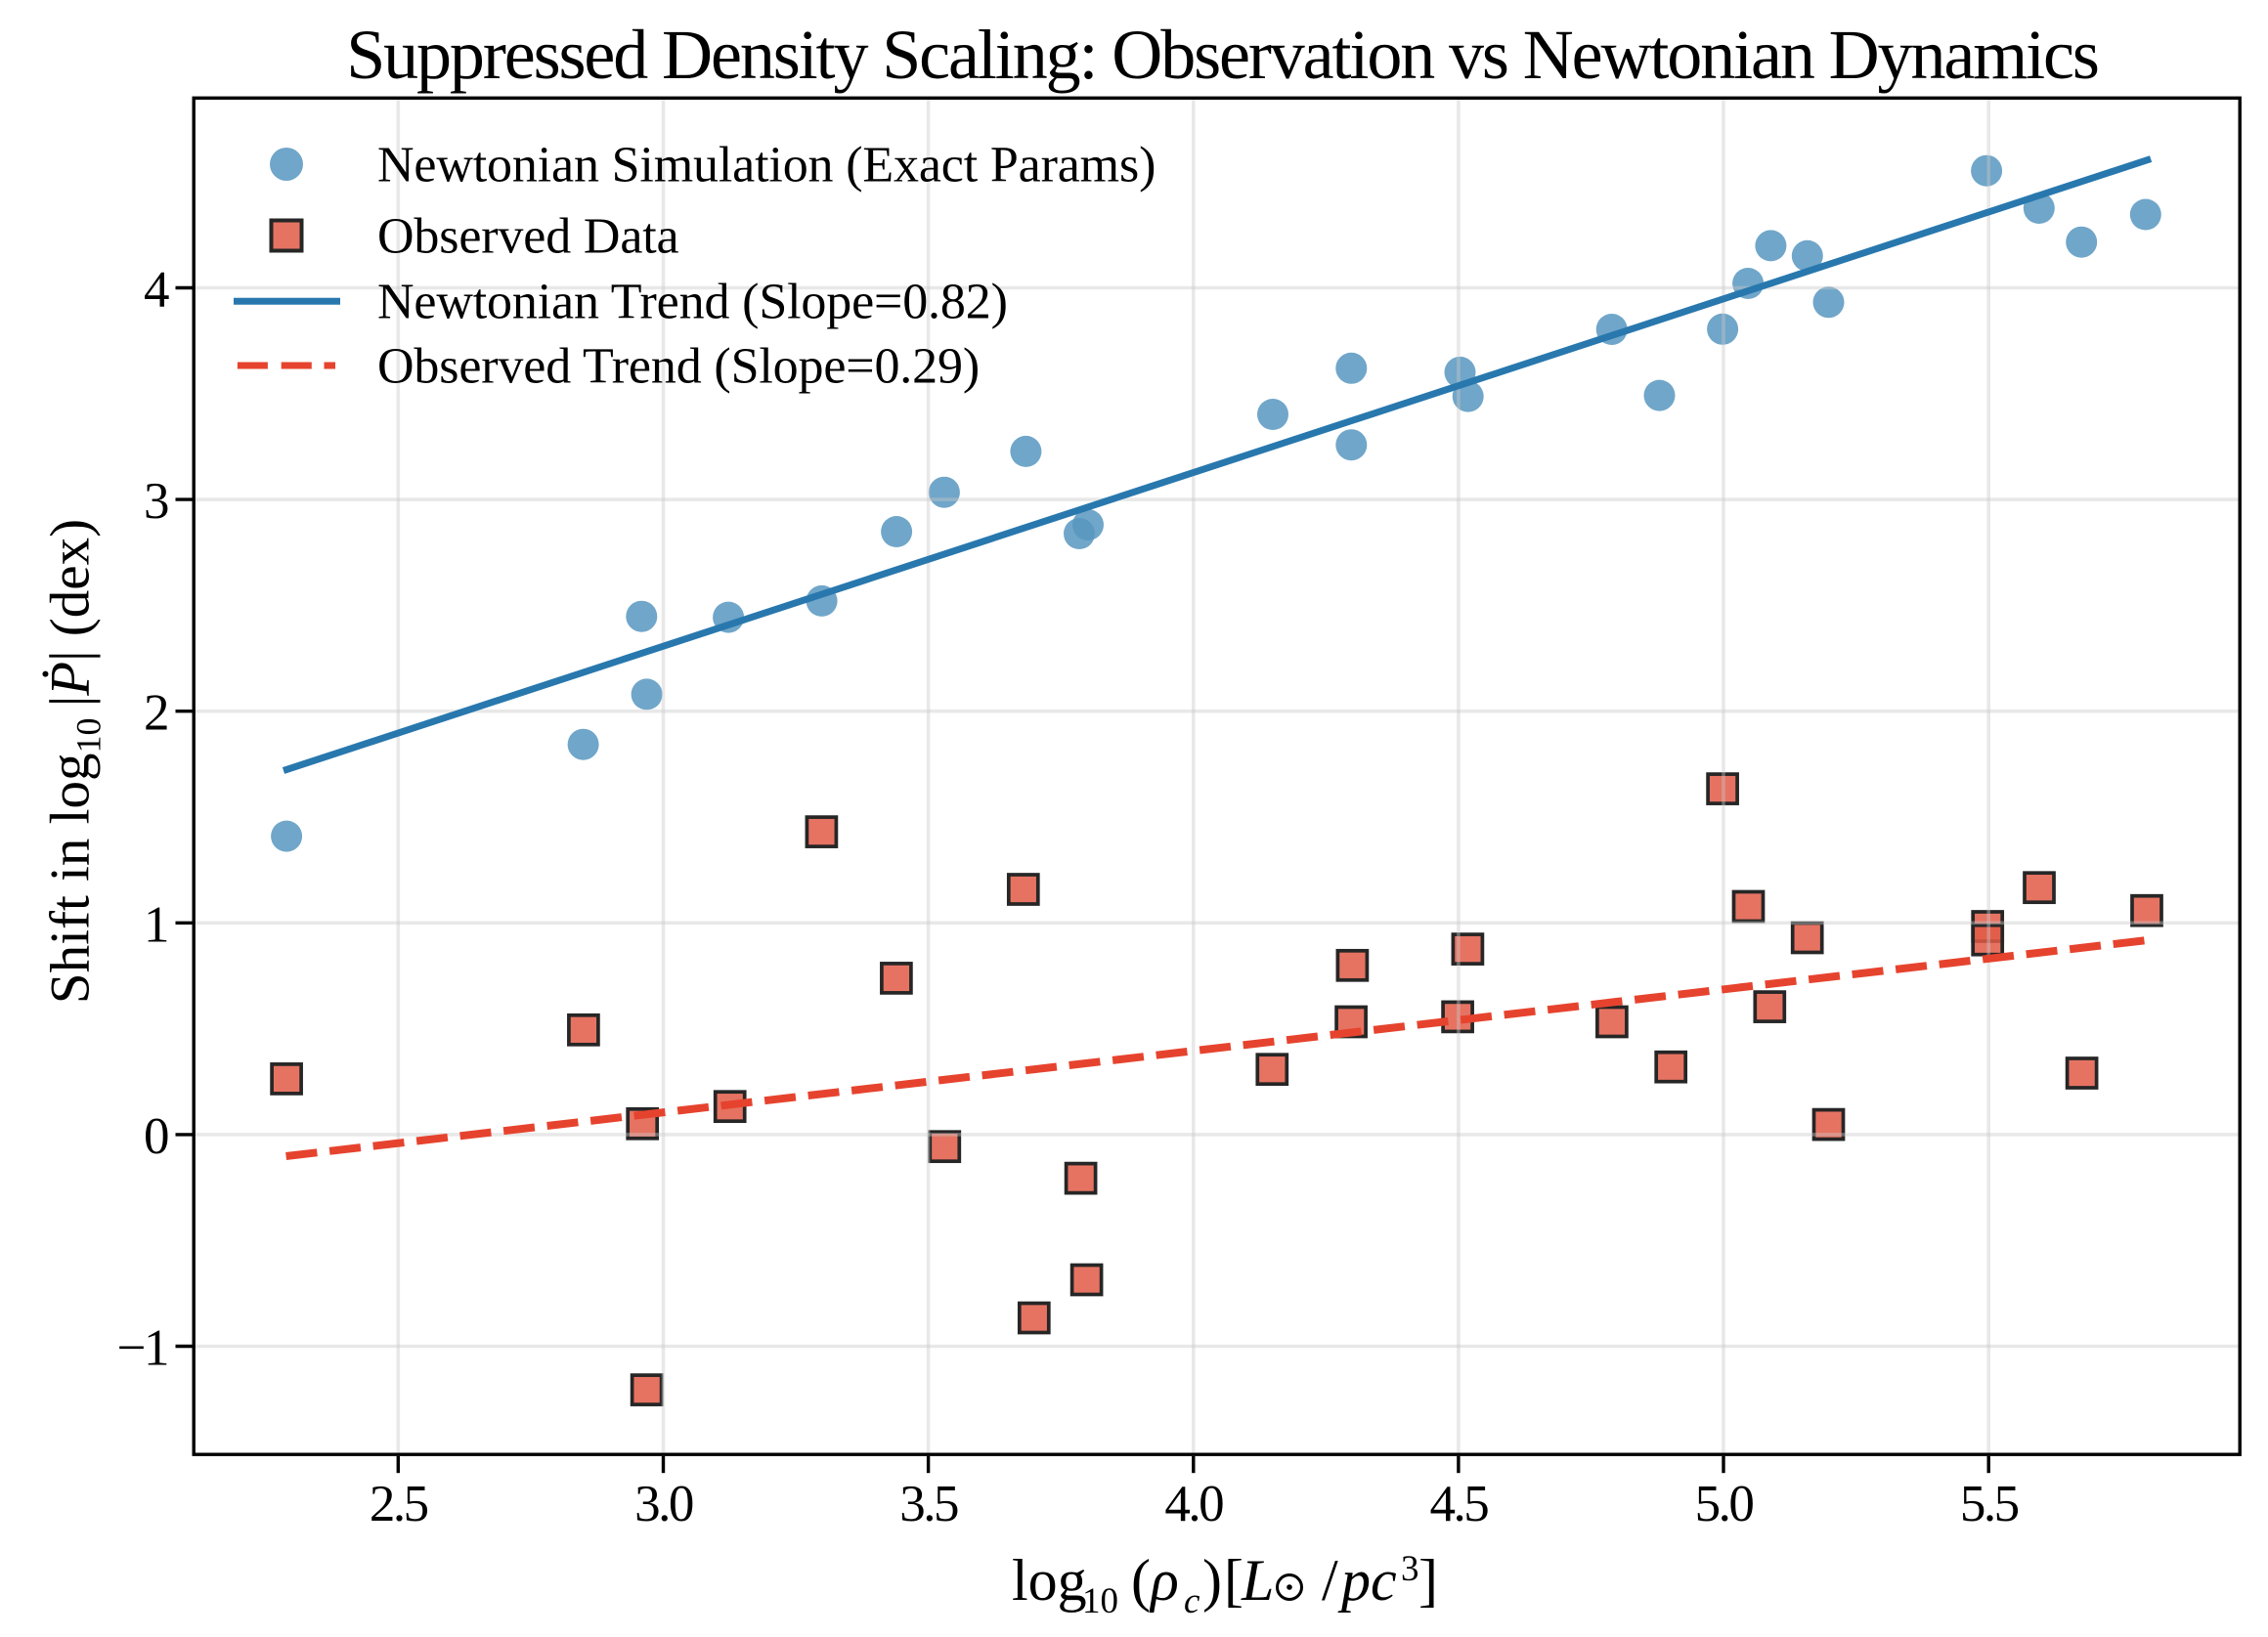  I want to click on svg-text: 1, so click(155, 925).